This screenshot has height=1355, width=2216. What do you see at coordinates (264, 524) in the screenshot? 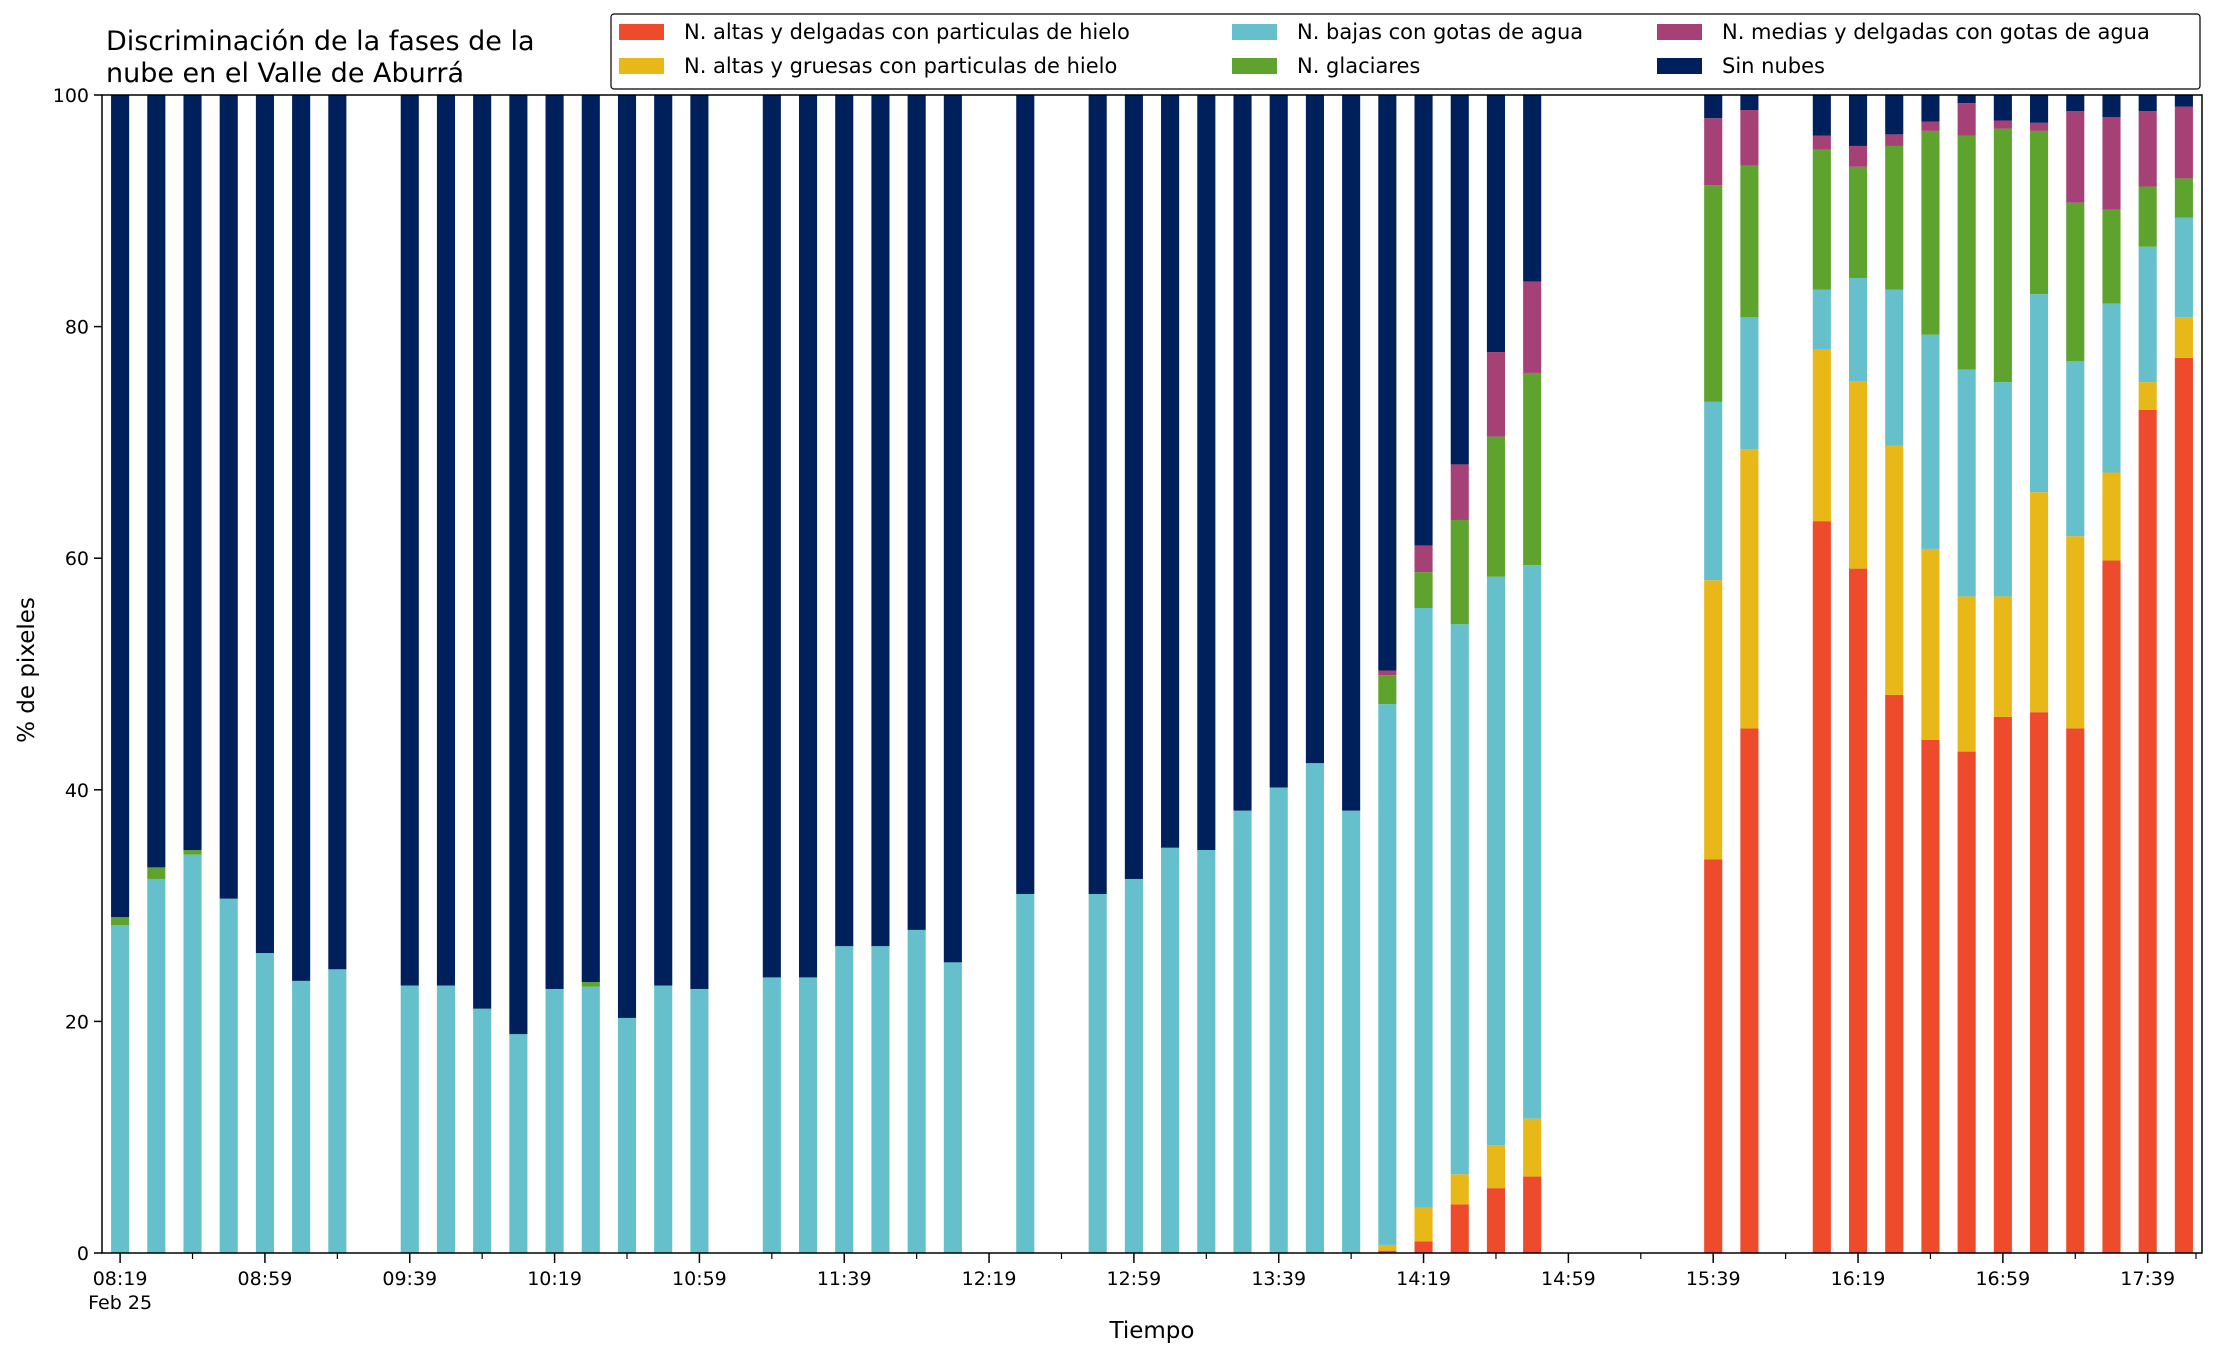
I see `bar-segment-s5-t4` at bounding box center [264, 524].